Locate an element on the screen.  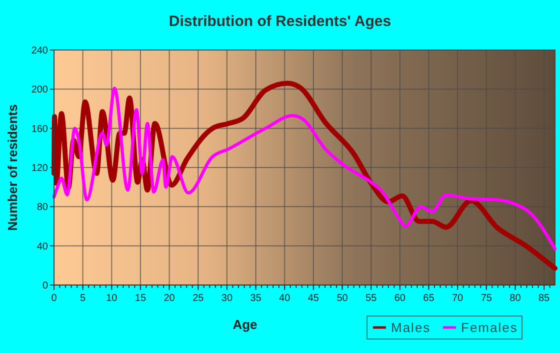
y-axis-title: Number of residents is located at coordinates (12, 167).